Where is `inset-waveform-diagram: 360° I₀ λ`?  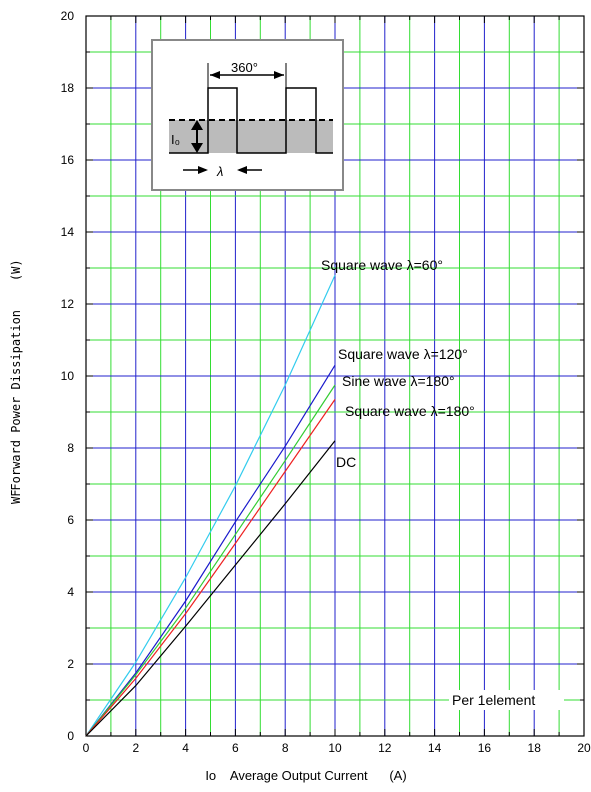
inset-waveform-diagram: 360° I₀ λ is located at coordinates (247, 115).